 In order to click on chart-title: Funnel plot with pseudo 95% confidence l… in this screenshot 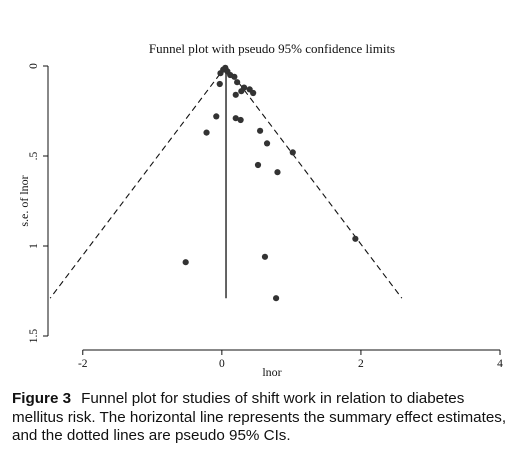, I will do `click(272, 48)`.